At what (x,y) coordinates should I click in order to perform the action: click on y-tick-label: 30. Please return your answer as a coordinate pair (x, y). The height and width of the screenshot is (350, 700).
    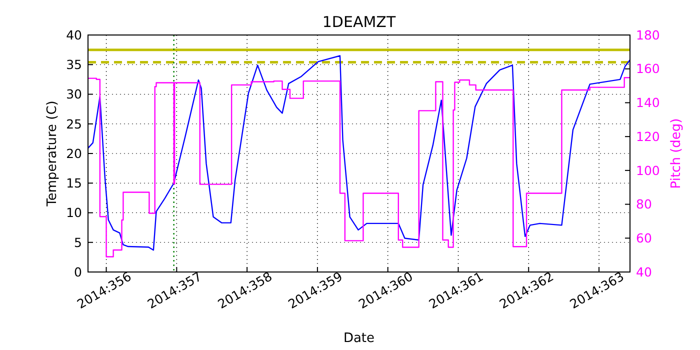
    Looking at the image, I should click on (74, 94).